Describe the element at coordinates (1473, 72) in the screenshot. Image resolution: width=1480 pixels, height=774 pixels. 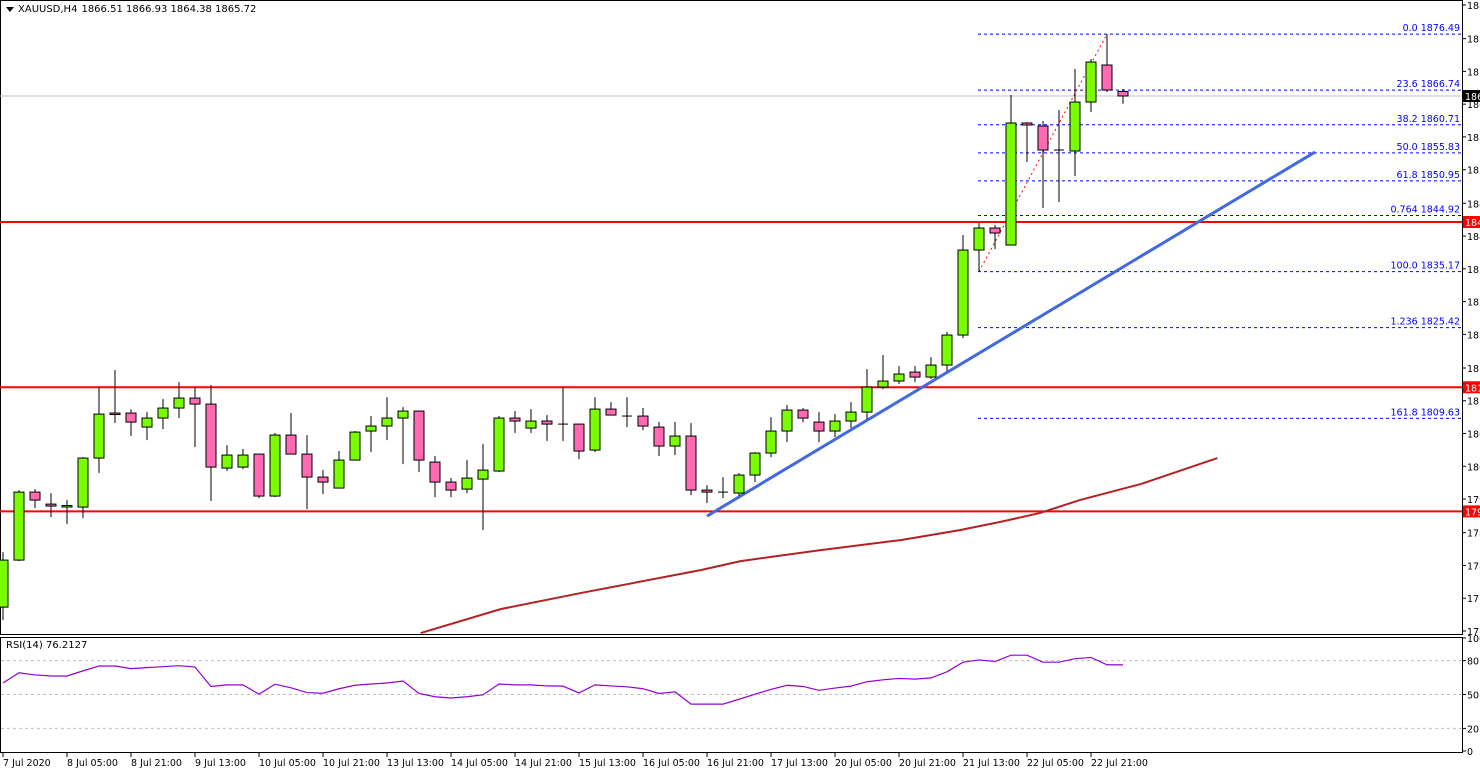
I see `price-axis-label: 1870.00` at that location.